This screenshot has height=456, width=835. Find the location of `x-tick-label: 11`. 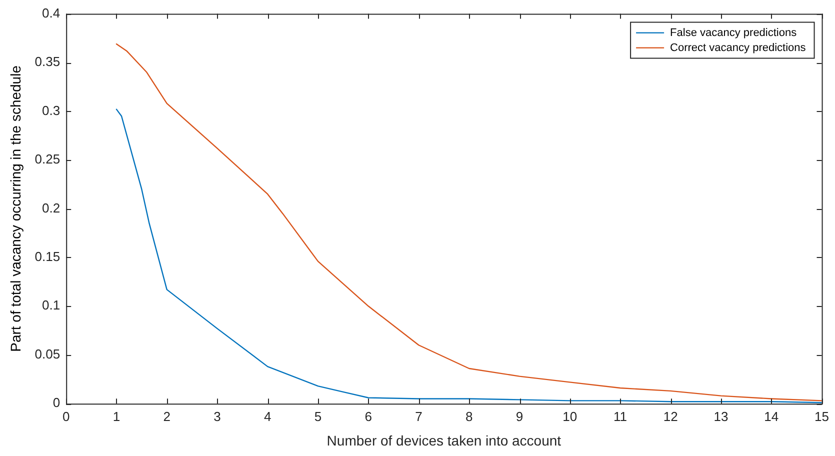

x-tick-label: 11 is located at coordinates (621, 416).